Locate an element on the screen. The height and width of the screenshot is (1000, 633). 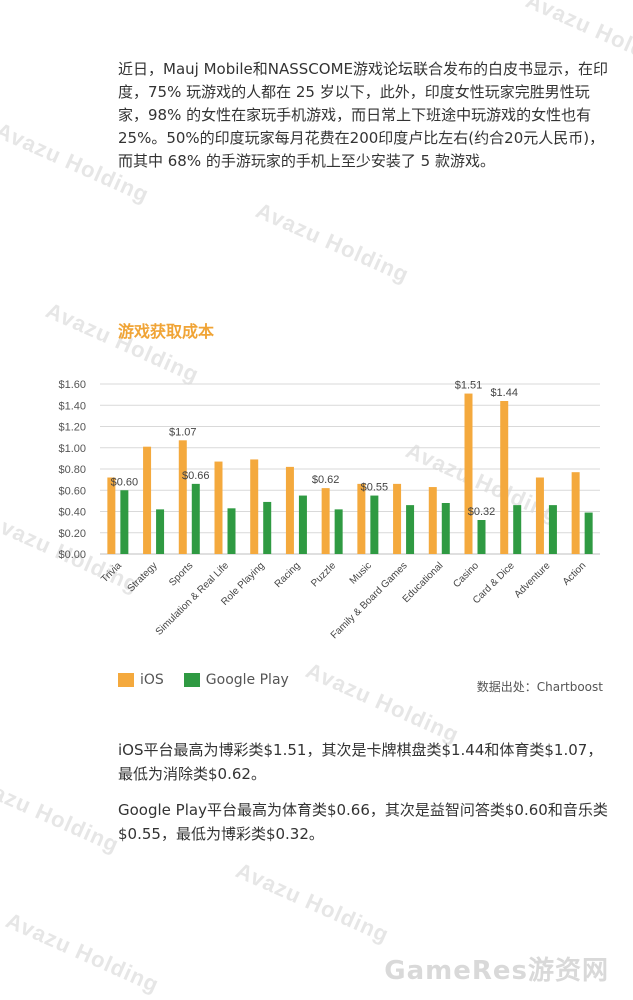
data-label: $0.32 is located at coordinates (482, 512).